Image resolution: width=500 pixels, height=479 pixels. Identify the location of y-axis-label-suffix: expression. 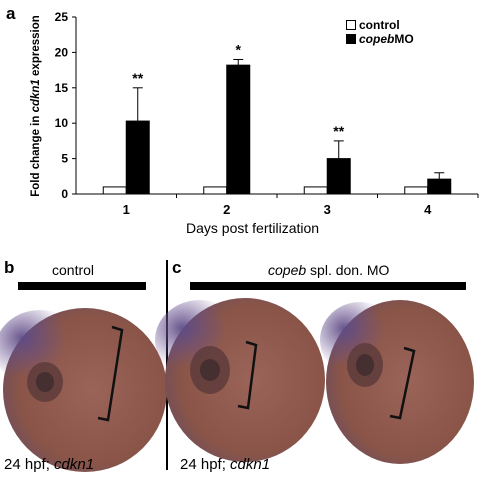
(35, 47).